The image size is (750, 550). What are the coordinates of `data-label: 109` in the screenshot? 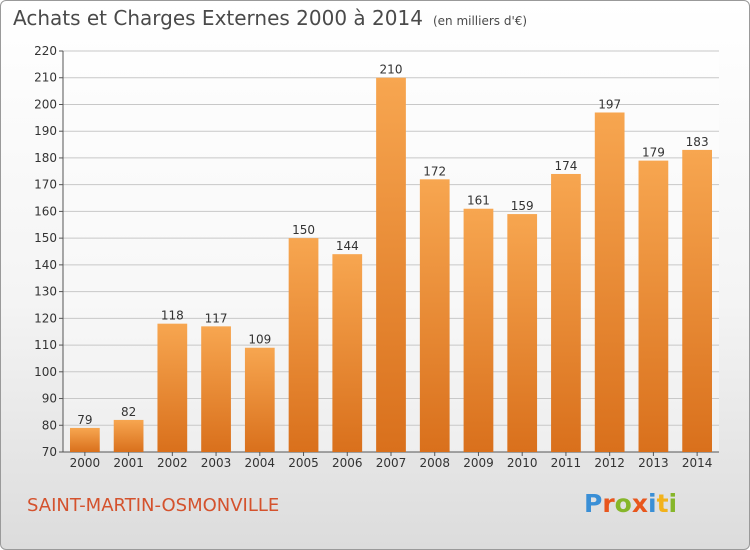 It's located at (259, 340).